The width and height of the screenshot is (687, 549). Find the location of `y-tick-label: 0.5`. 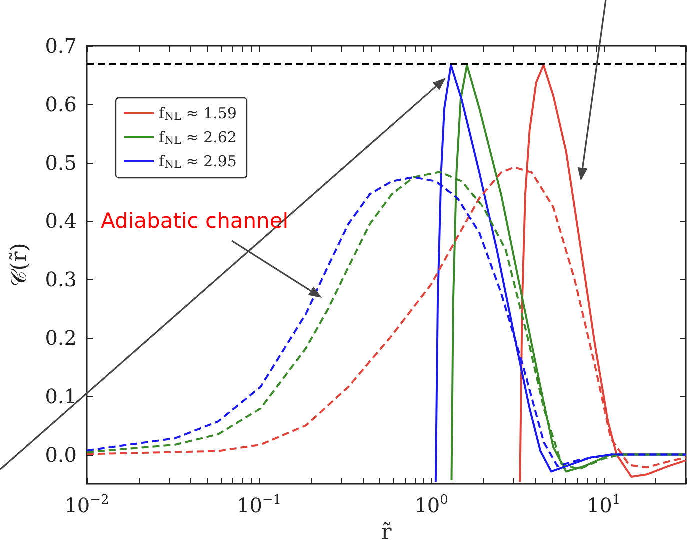

y-tick-label: 0.5 is located at coordinates (61, 162).